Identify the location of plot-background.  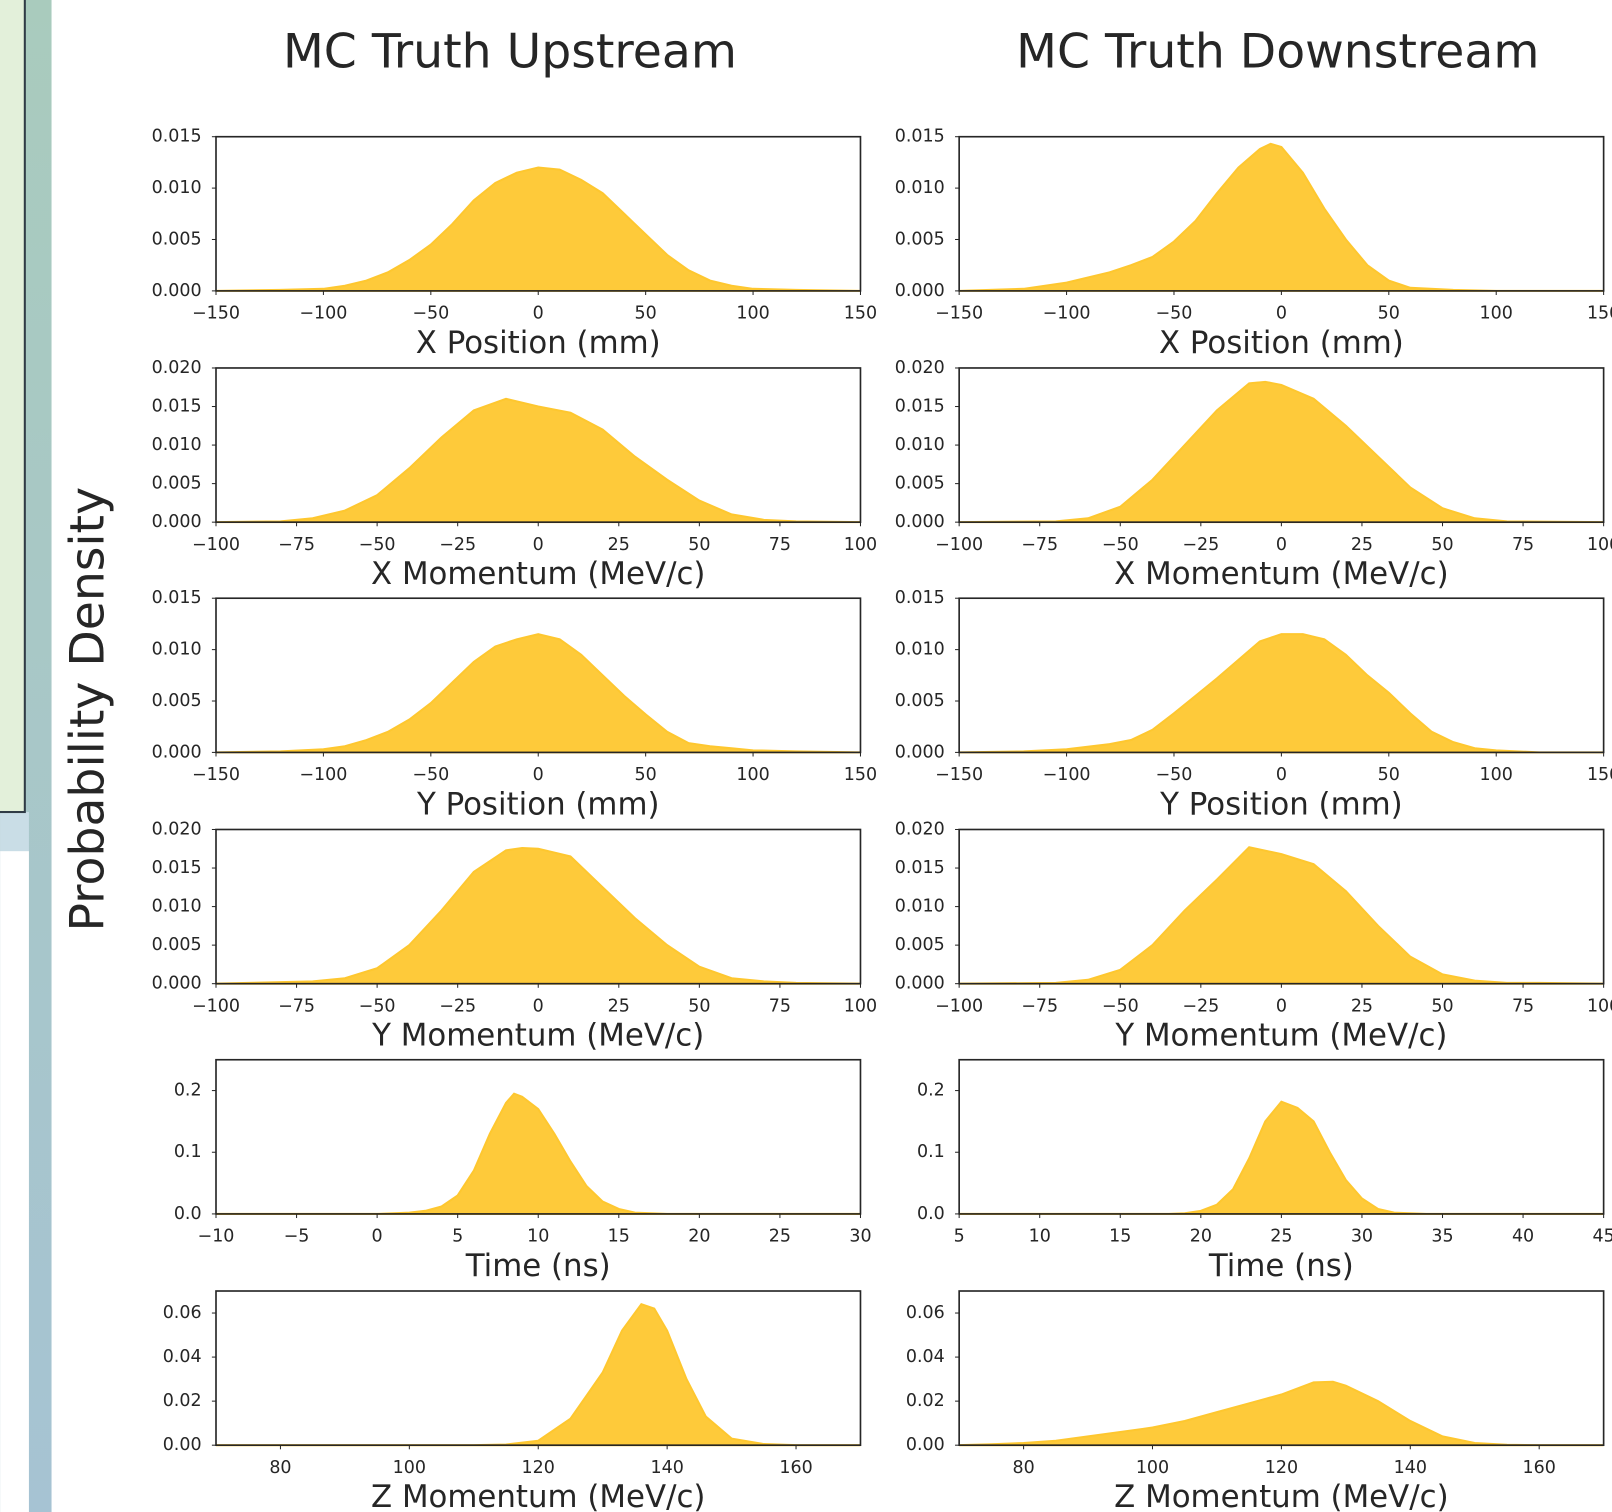
(538, 1368).